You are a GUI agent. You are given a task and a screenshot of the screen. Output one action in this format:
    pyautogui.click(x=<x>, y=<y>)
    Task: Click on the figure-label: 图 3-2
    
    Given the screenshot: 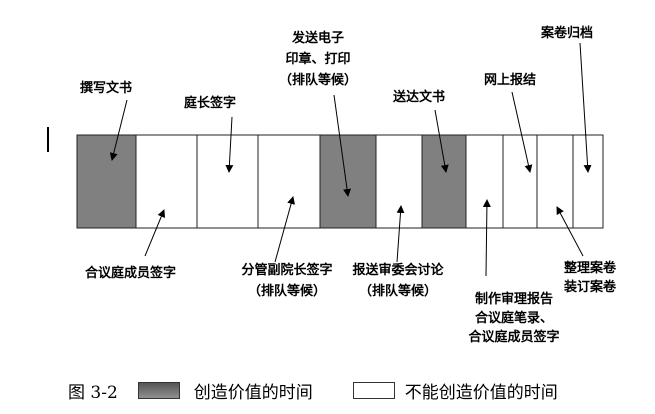 What is the action you would take?
    pyautogui.click(x=93, y=393)
    